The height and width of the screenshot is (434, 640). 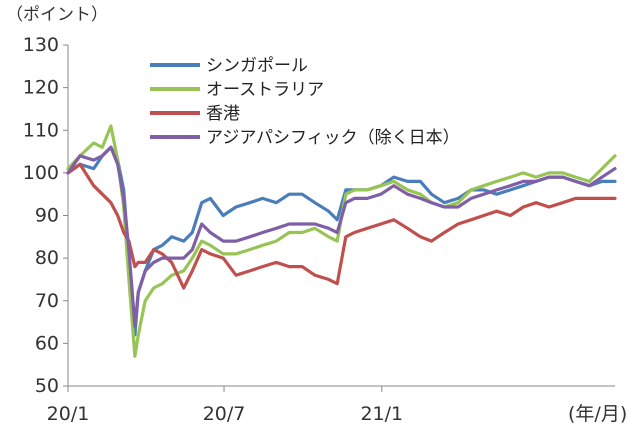 I want to click on y-axis-ticks: 50 60 70 80 90 100 110 120 130, so click(x=45, y=215).